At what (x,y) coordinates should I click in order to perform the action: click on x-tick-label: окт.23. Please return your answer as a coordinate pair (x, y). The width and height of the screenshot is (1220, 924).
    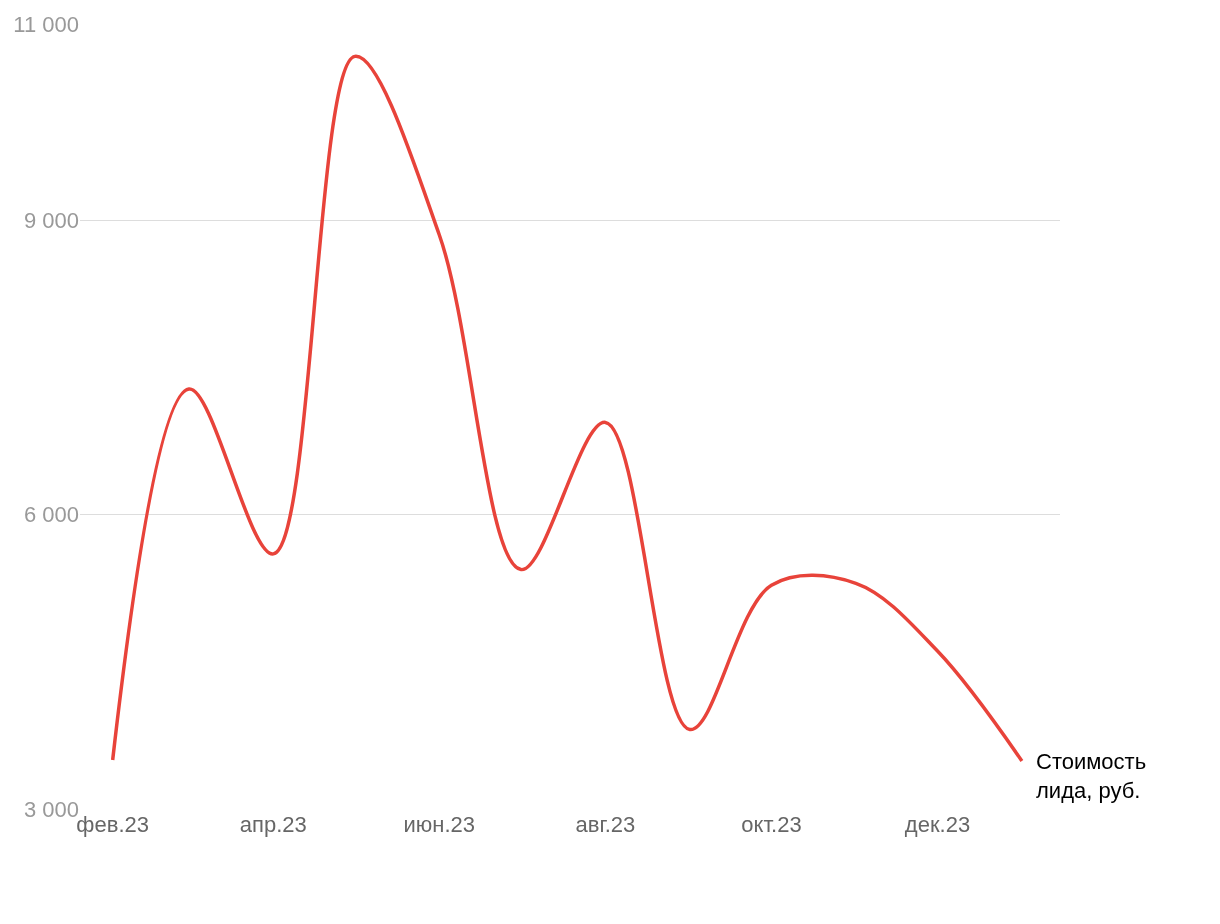
    Looking at the image, I should click on (771, 824).